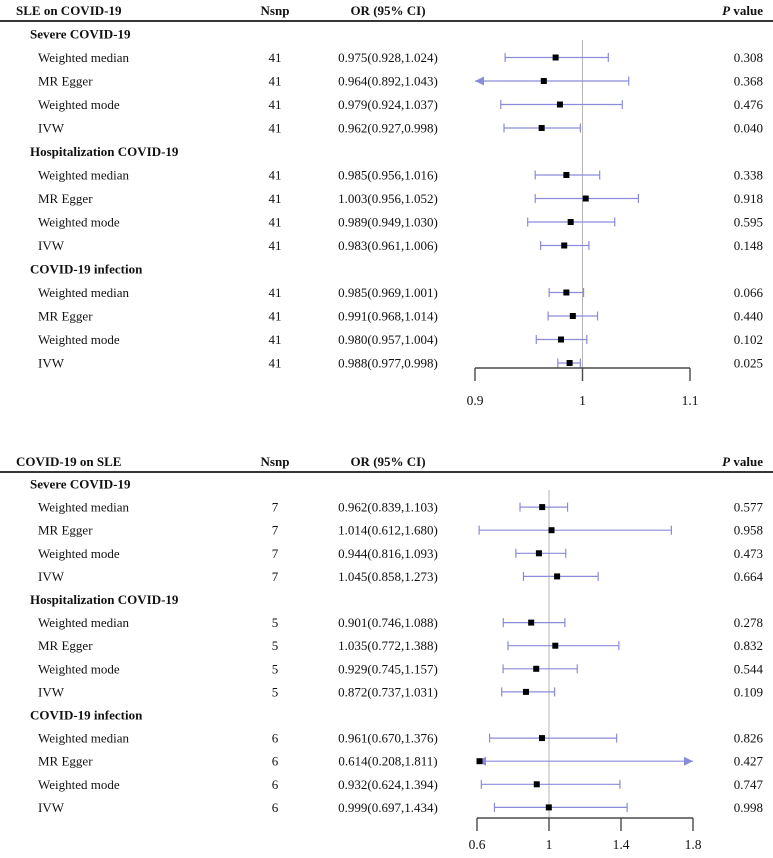 Image resolution: width=773 pixels, height=858 pixels. I want to click on x-axis-tick-label: 1.1, so click(690, 400).